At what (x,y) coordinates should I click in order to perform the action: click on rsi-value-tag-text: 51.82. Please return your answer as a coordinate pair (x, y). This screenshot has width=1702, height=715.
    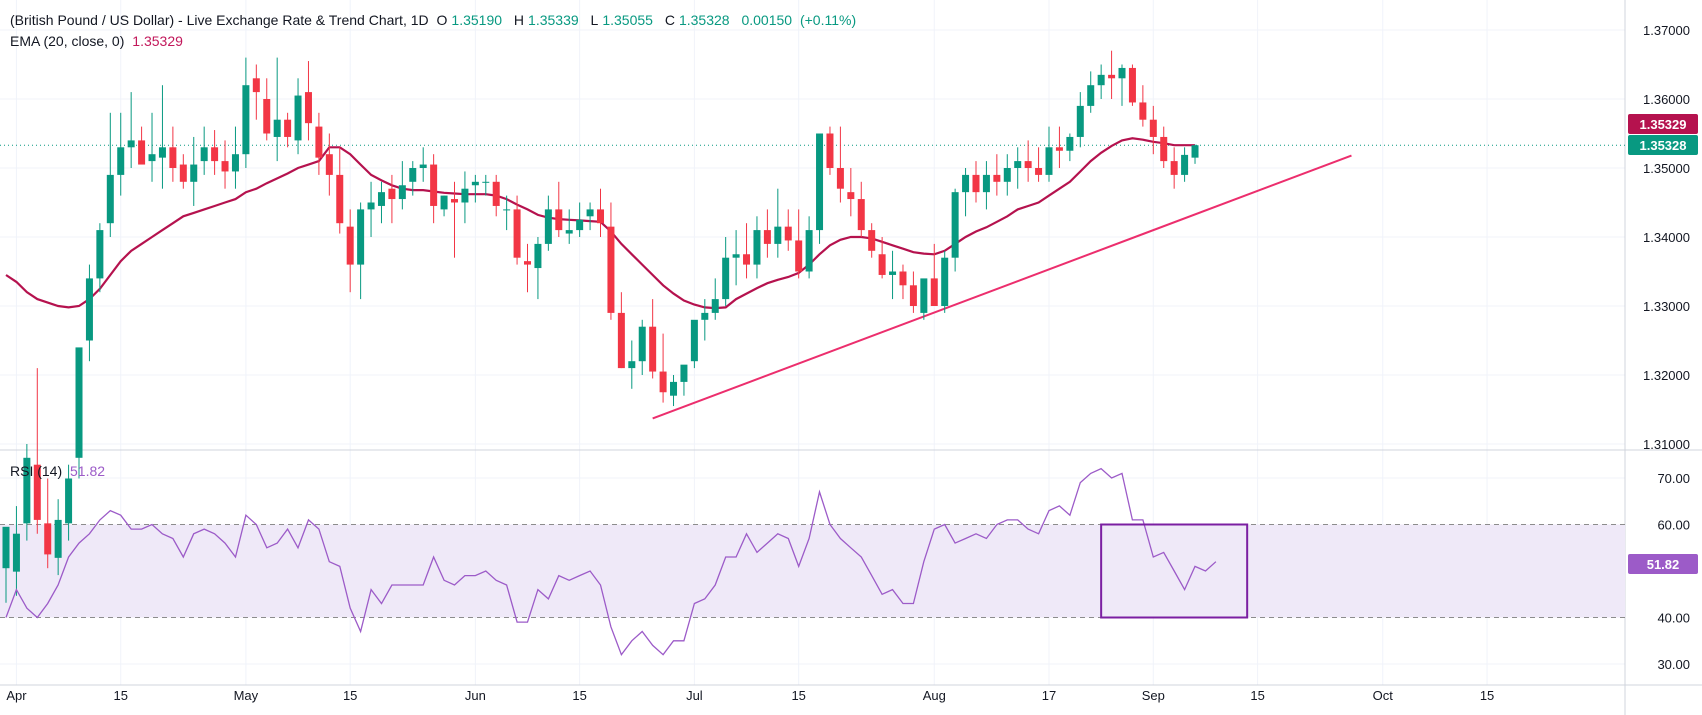
    Looking at the image, I should click on (1663, 564).